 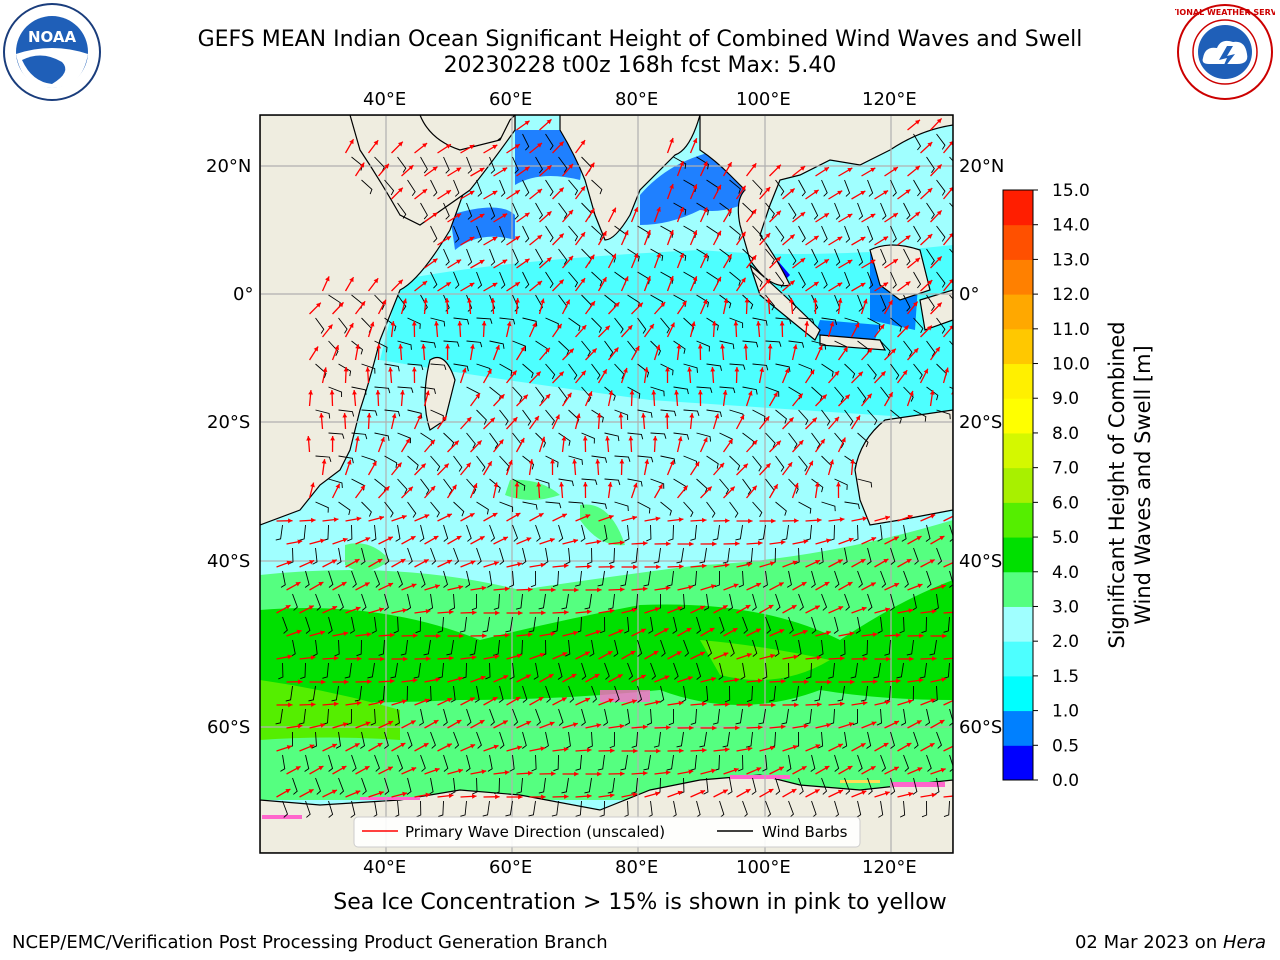 I want to click on colorbar-tick-label: 13.0, so click(x=1071, y=260).